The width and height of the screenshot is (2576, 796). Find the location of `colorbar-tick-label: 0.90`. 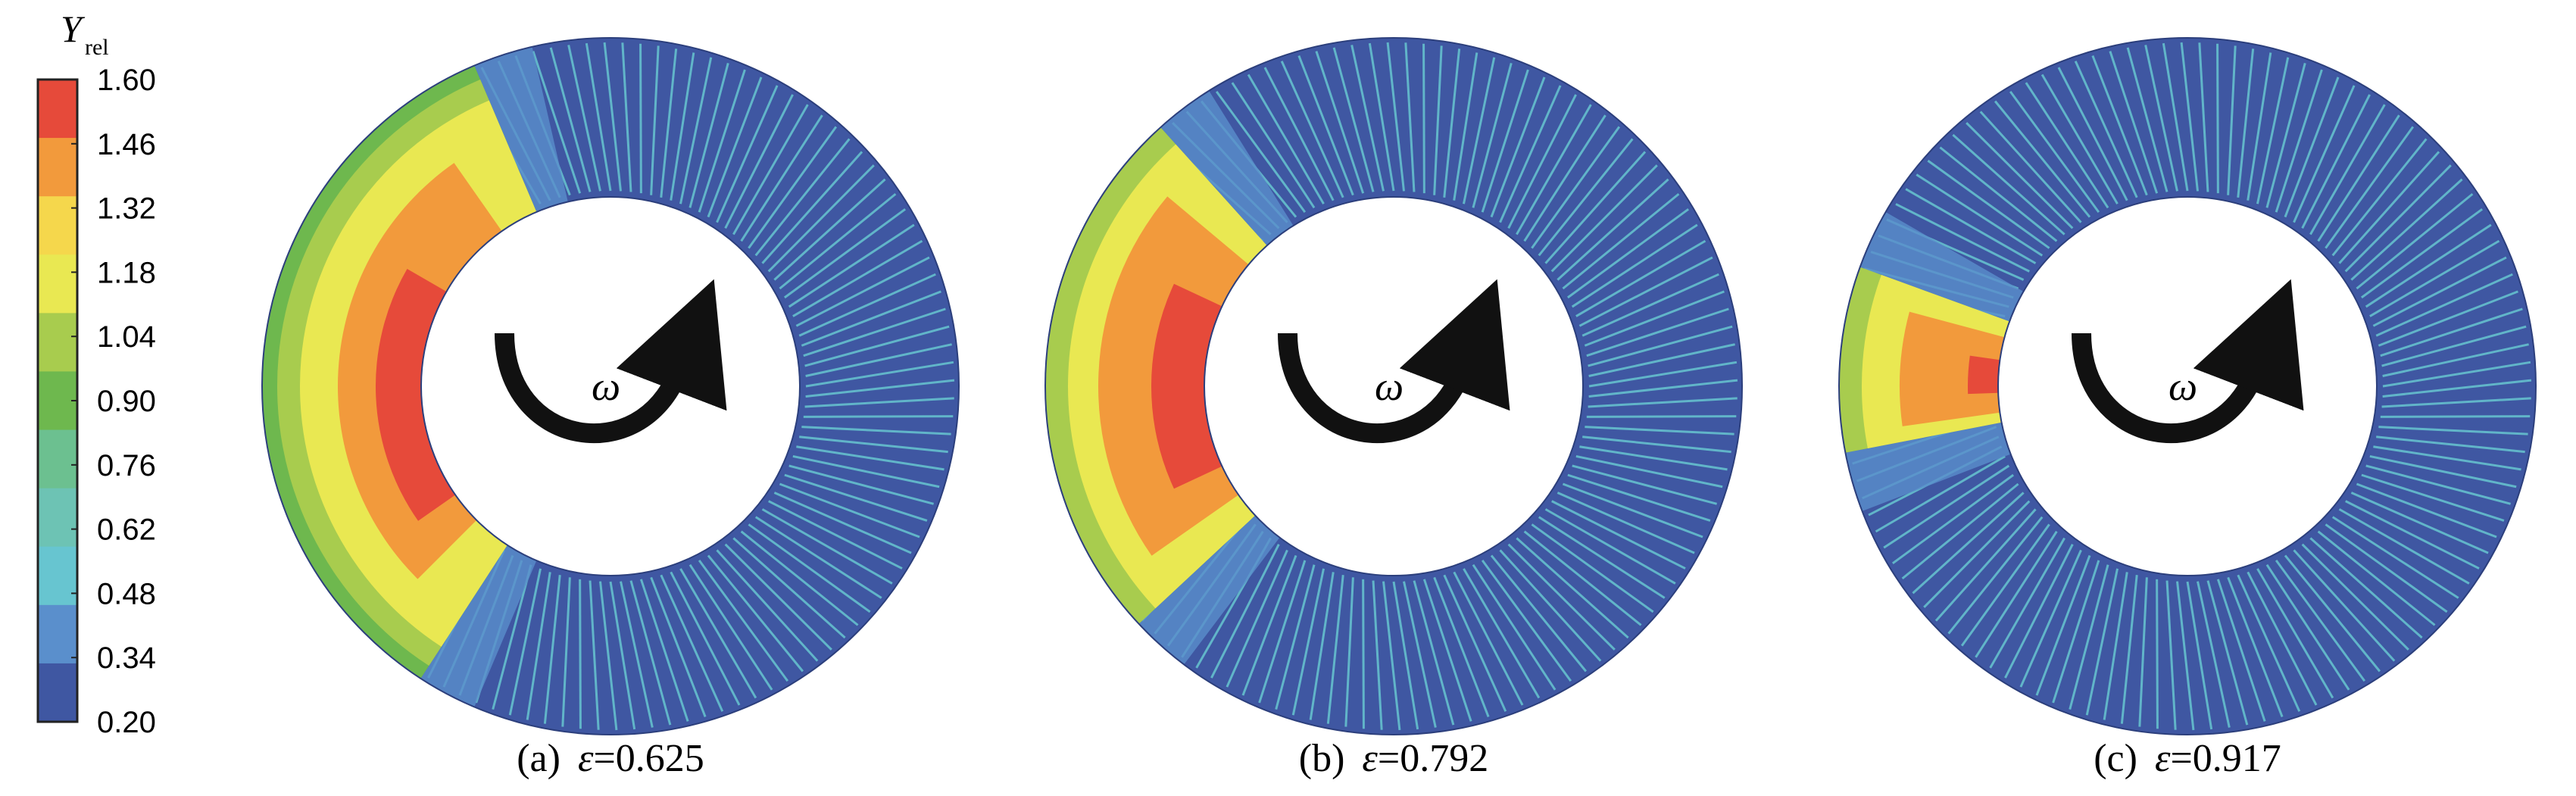

colorbar-tick-label: 0.90 is located at coordinates (127, 401).